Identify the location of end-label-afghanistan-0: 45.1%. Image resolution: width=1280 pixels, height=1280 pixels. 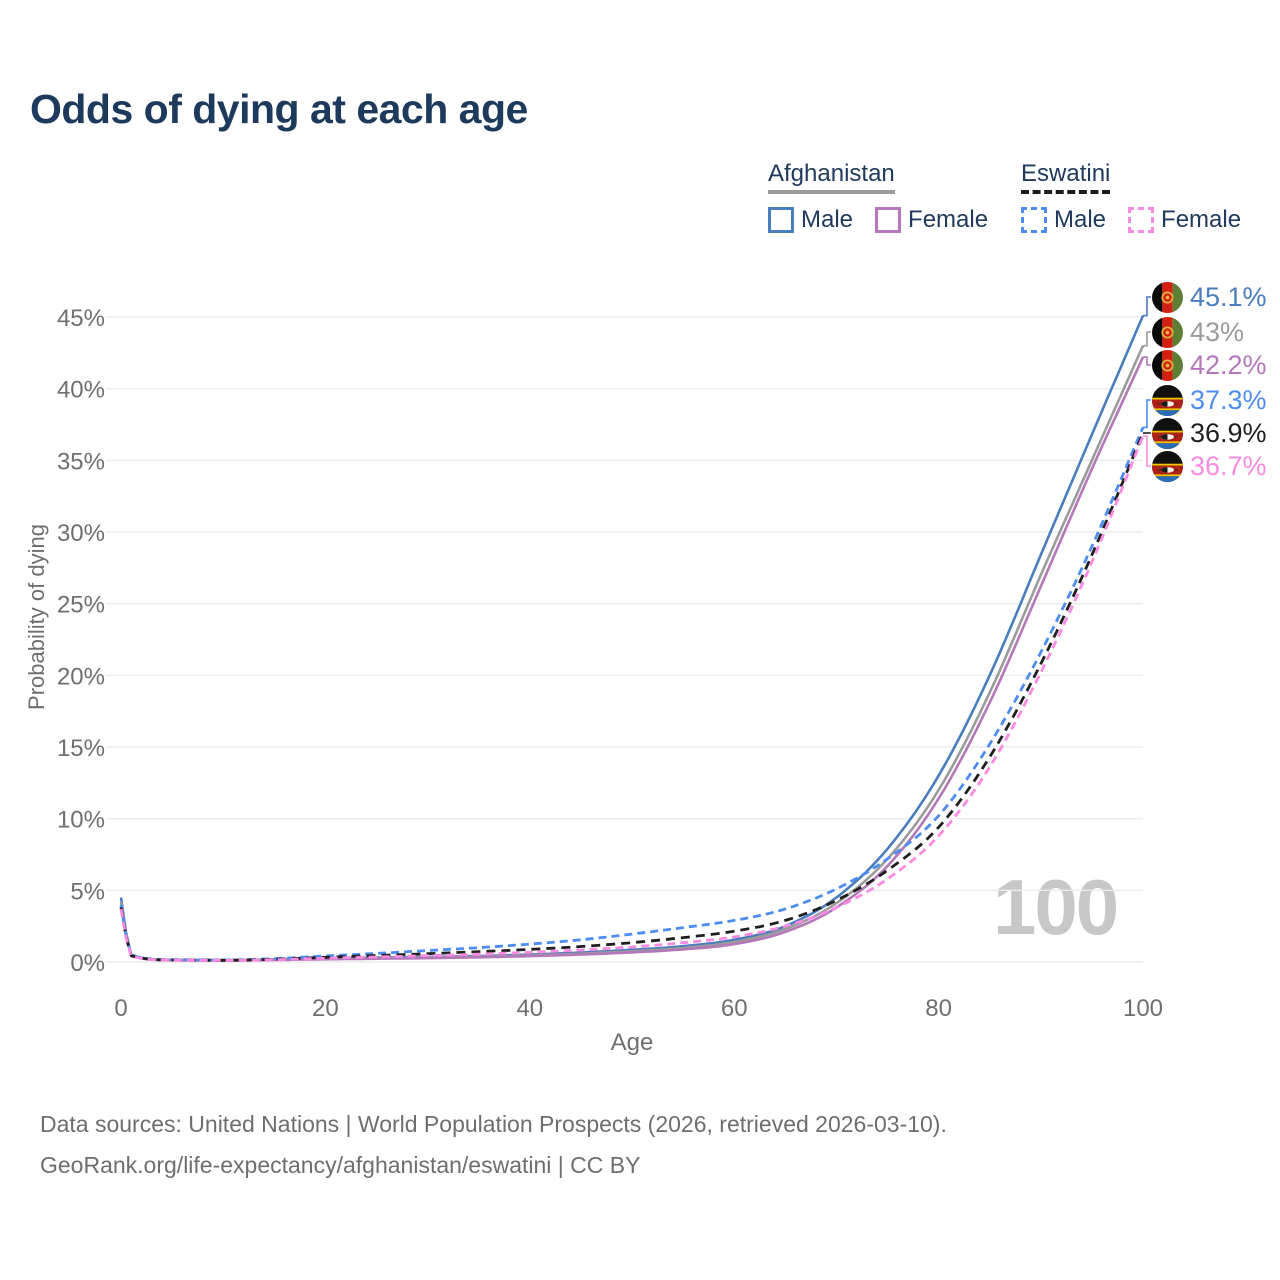
(1209, 297).